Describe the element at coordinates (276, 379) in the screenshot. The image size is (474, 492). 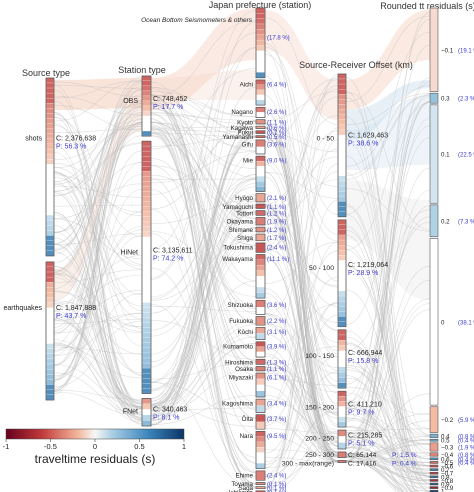
I see `prefecture-pct: (6.1 %)` at that location.